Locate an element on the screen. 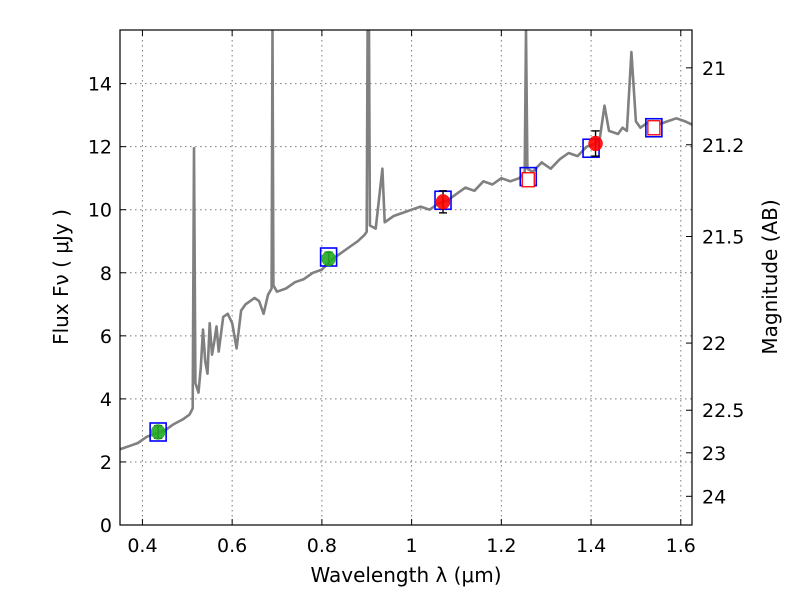 This screenshot has height=600, width=800. x-tick-label: 0.8 is located at coordinates (322, 546).